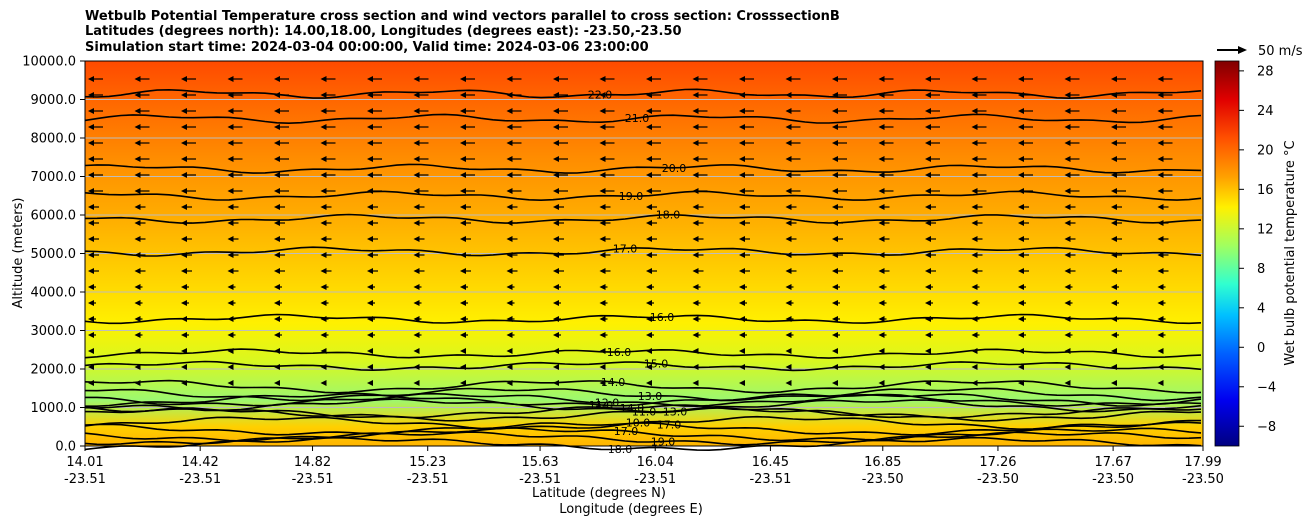  I want to click on x-tick-label-lat: 14.82, so click(312, 462).